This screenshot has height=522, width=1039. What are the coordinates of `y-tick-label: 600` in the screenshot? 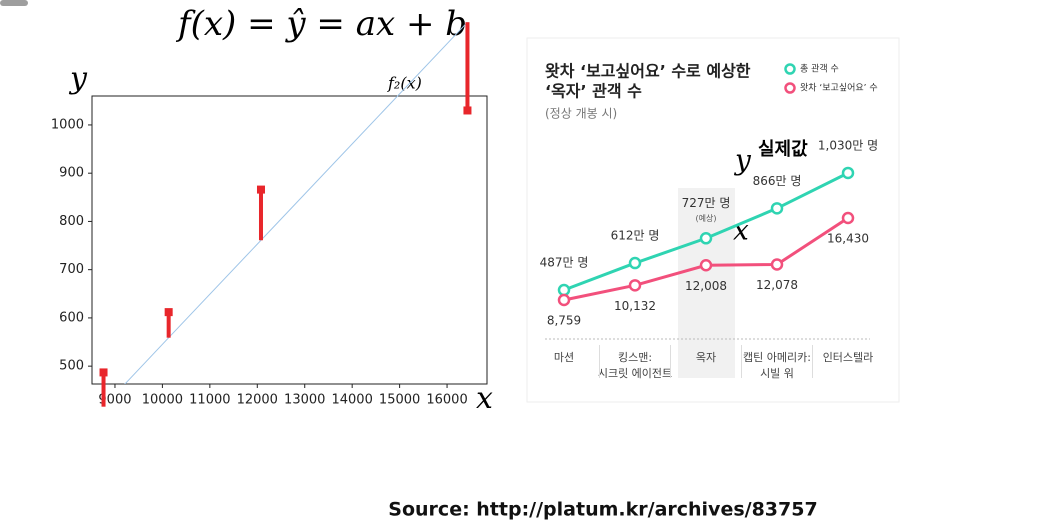 It's located at (71, 317).